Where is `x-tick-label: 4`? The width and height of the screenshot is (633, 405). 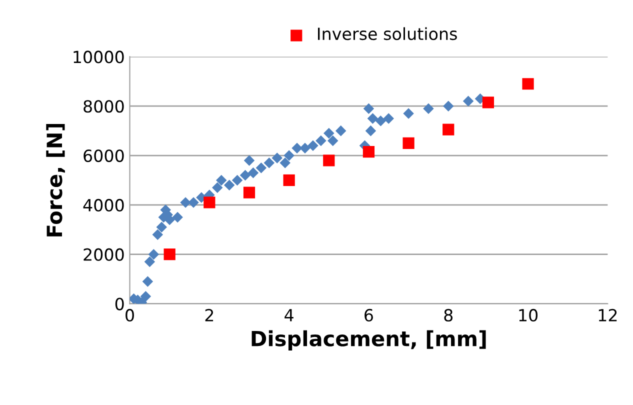 x-tick-label: 4 is located at coordinates (289, 315).